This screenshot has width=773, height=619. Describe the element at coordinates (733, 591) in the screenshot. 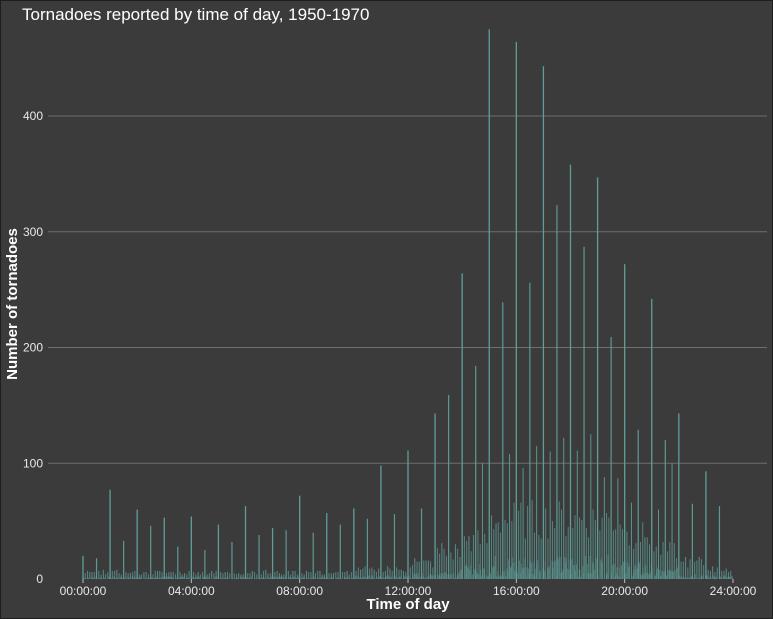

I see `x-tick-label: 24:00:00` at that location.